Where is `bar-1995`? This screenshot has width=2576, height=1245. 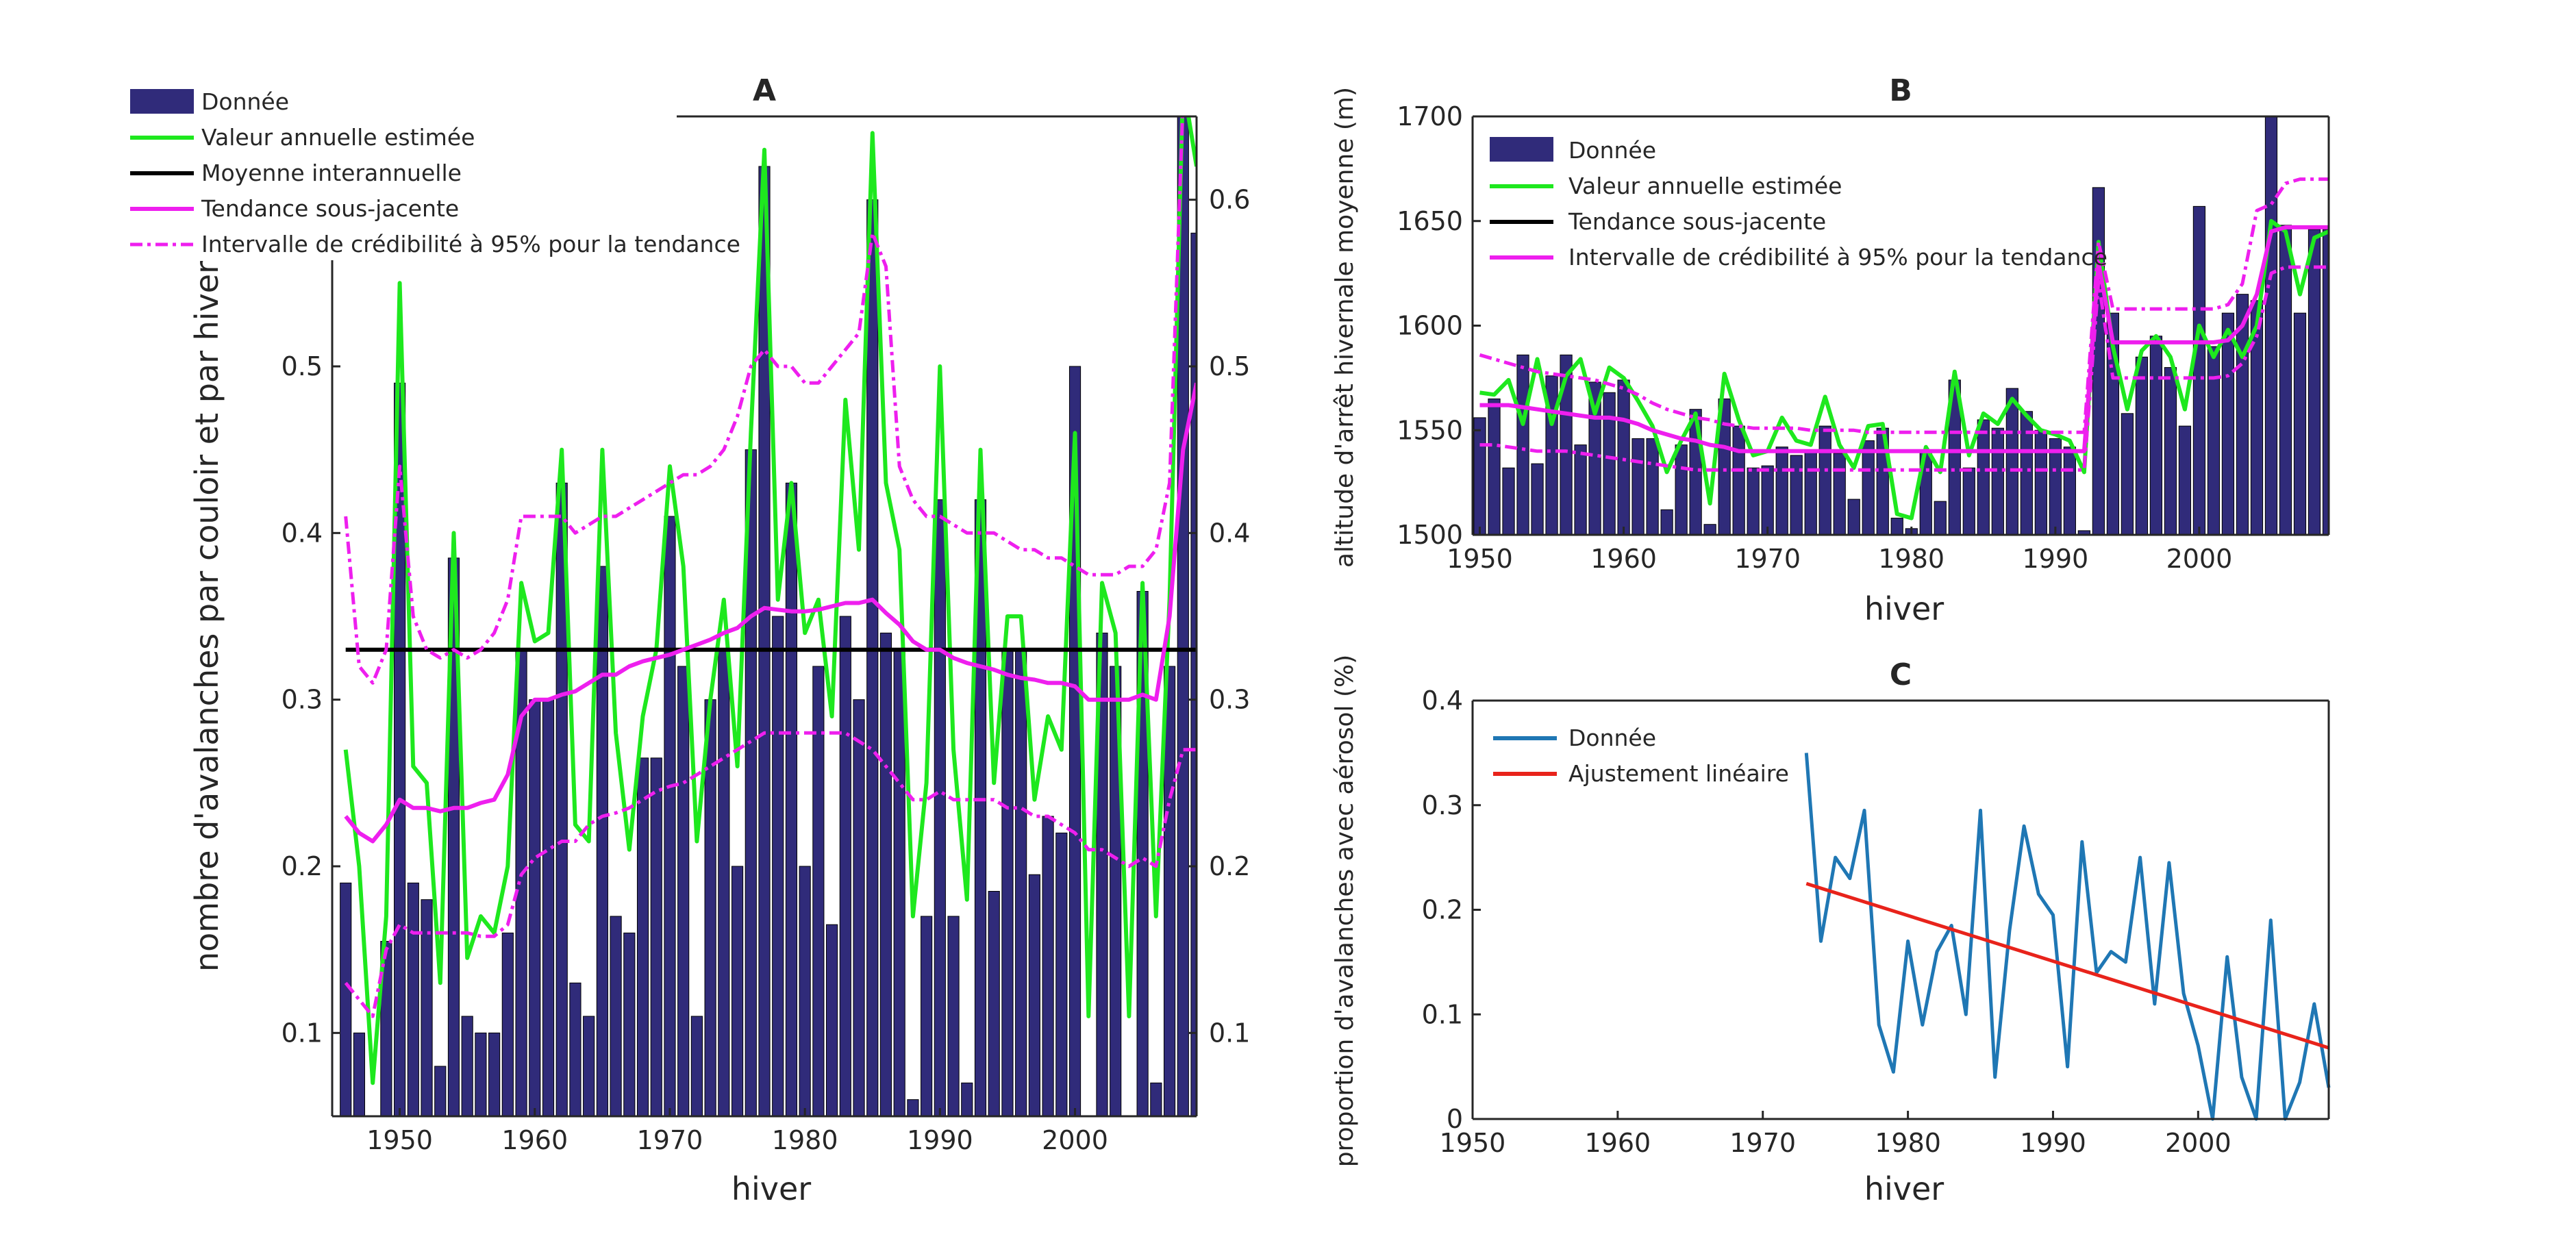 bar-1995 is located at coordinates (1007, 883).